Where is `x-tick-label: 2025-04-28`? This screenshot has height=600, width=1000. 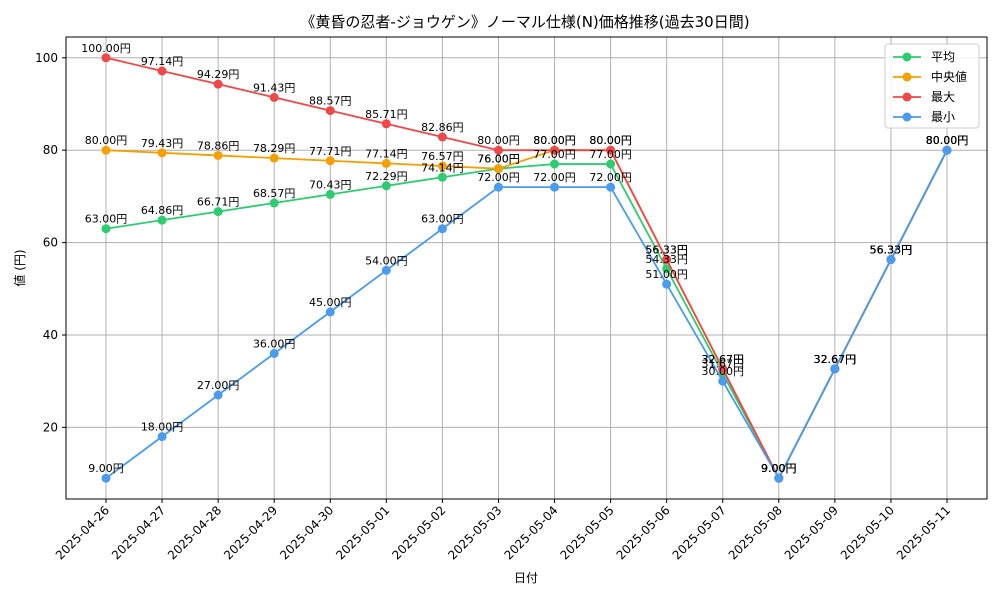 x-tick-label: 2025-04-28 is located at coordinates (194, 532).